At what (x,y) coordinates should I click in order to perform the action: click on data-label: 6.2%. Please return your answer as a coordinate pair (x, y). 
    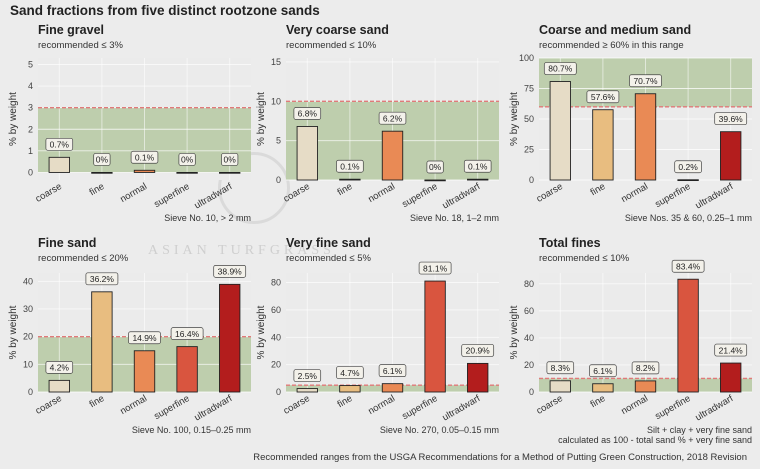
    Looking at the image, I should click on (393, 118).